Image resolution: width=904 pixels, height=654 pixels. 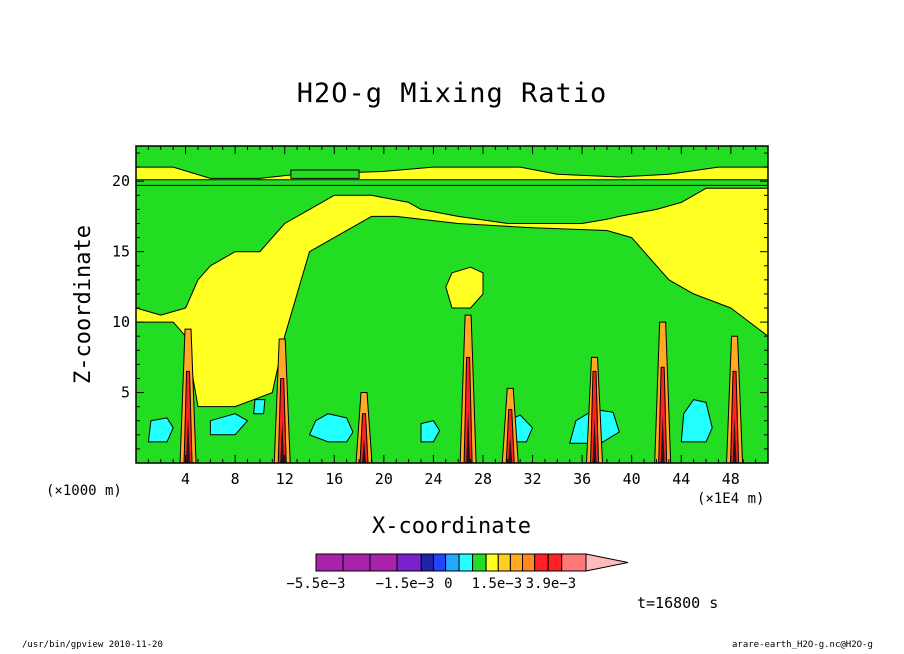 I want to click on footer-left: /usr/bin/gpview 2010-11-20, so click(x=92, y=645).